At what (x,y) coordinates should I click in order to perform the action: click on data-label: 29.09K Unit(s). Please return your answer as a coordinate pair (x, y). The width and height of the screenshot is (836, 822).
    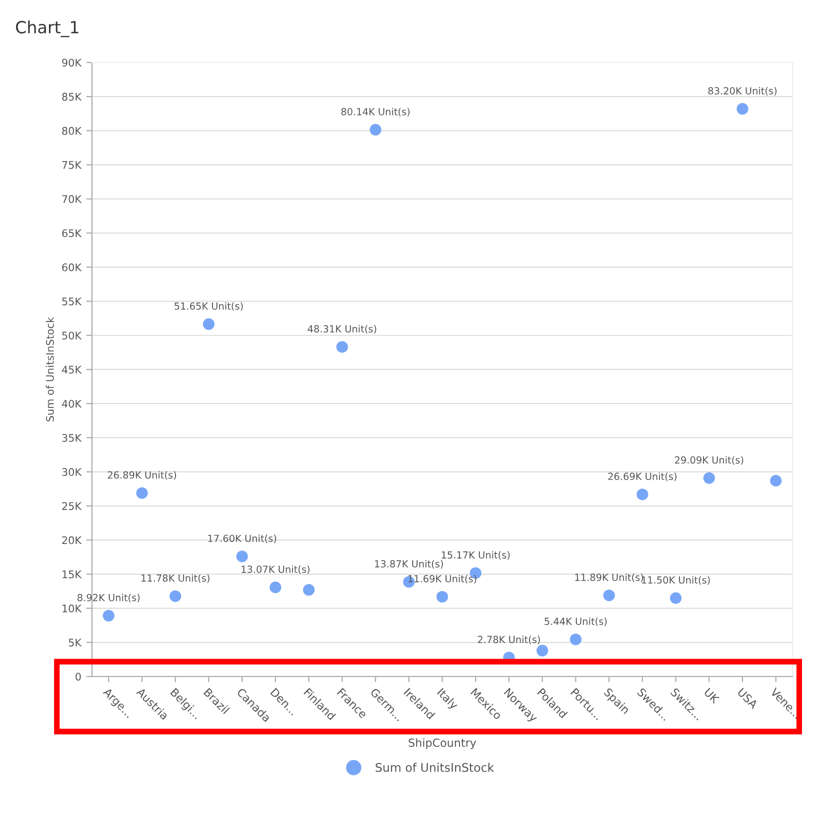
    Looking at the image, I should click on (709, 460).